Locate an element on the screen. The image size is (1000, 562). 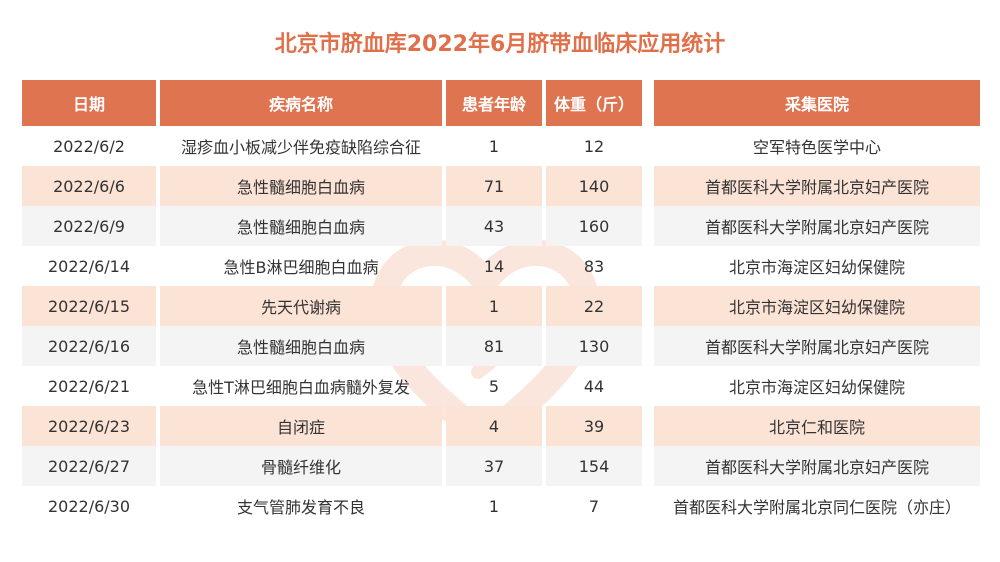
table-row: 2022/6/15 先天代谢病 1 22 北京市海淀区妇幼保健院 is located at coordinates (501, 306).